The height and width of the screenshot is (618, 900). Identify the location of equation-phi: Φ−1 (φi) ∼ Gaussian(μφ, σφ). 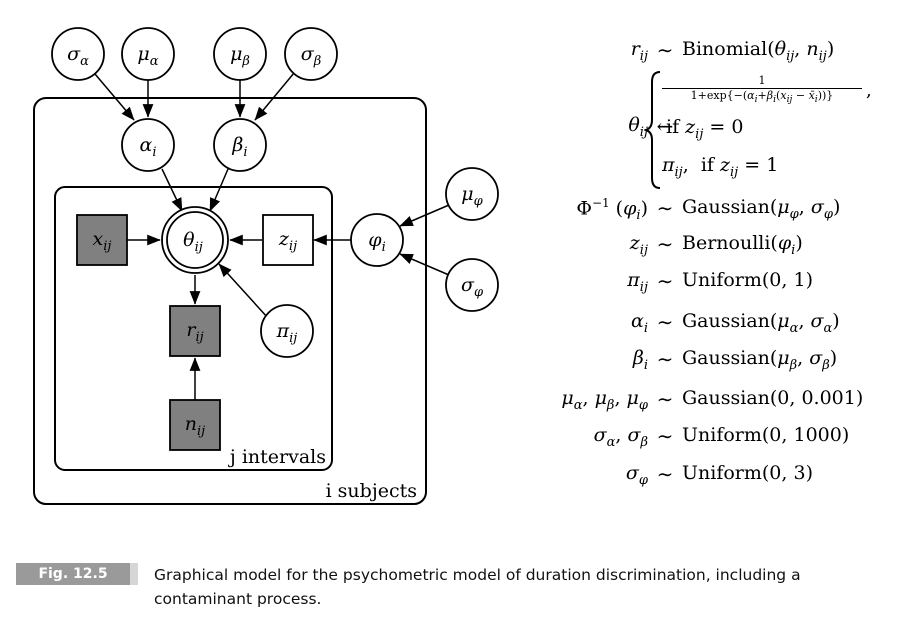
(680, 211).